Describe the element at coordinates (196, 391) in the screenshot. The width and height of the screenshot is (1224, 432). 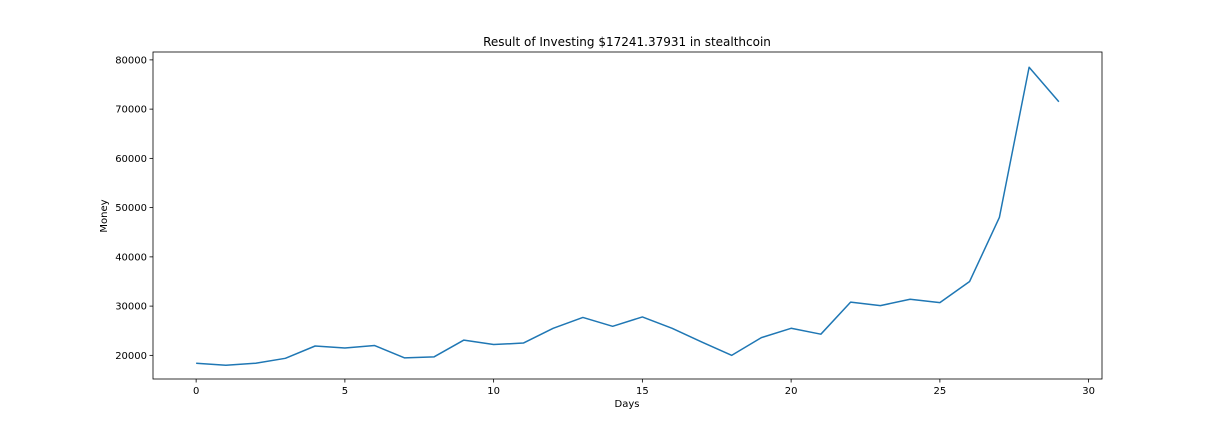
I see `x-tick-label: 0` at that location.